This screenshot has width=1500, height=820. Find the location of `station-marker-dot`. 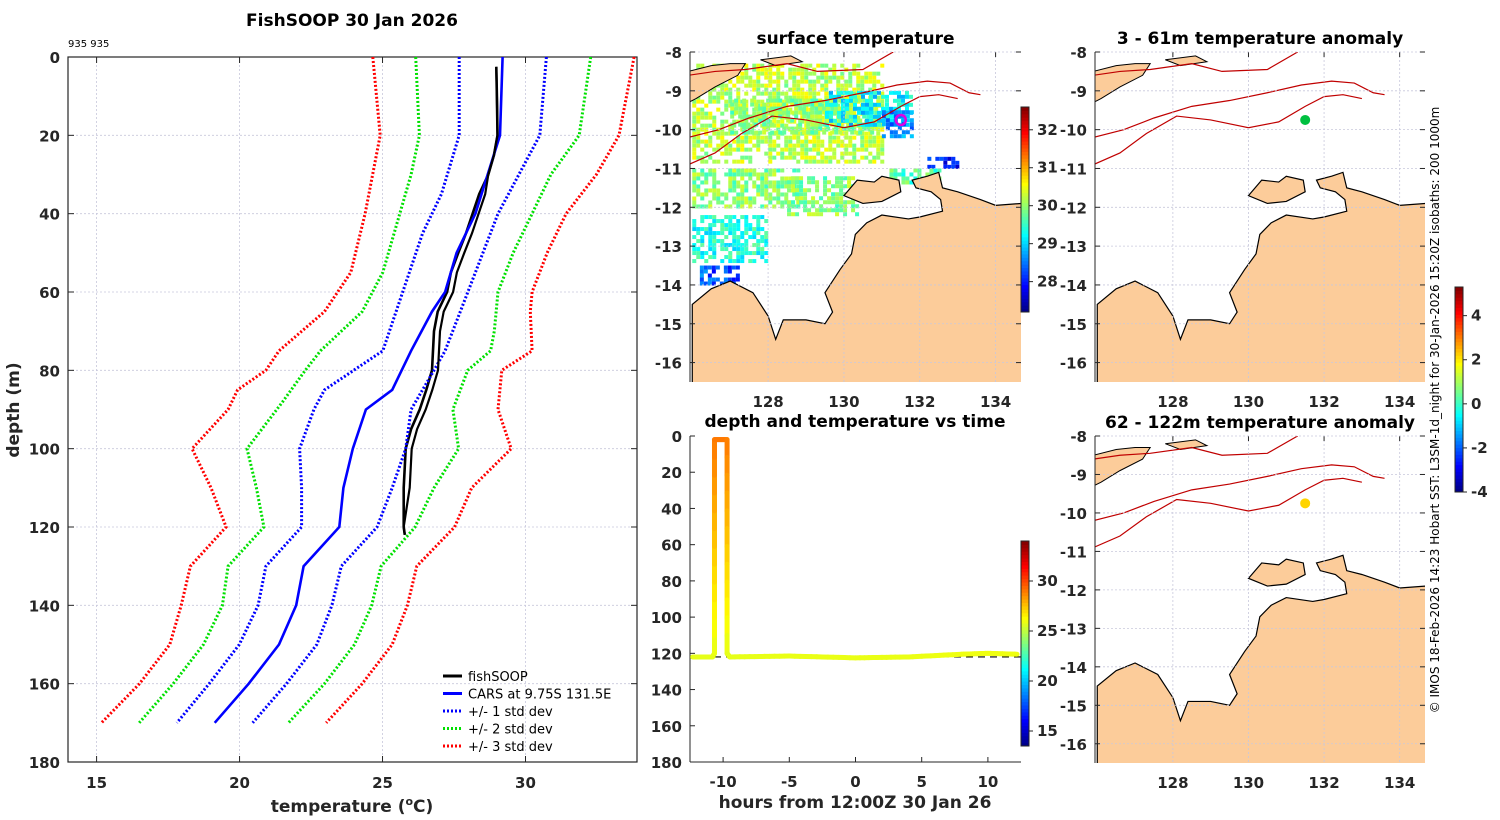

station-marker-dot is located at coordinates (1305, 119).